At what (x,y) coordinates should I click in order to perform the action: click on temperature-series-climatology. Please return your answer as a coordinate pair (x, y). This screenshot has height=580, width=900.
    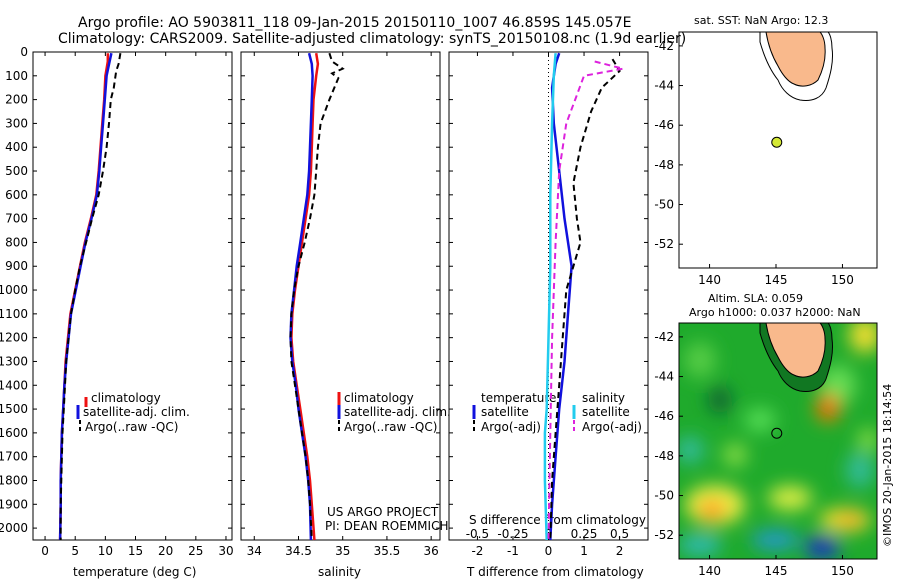
    Looking at the image, I should click on (84, 297).